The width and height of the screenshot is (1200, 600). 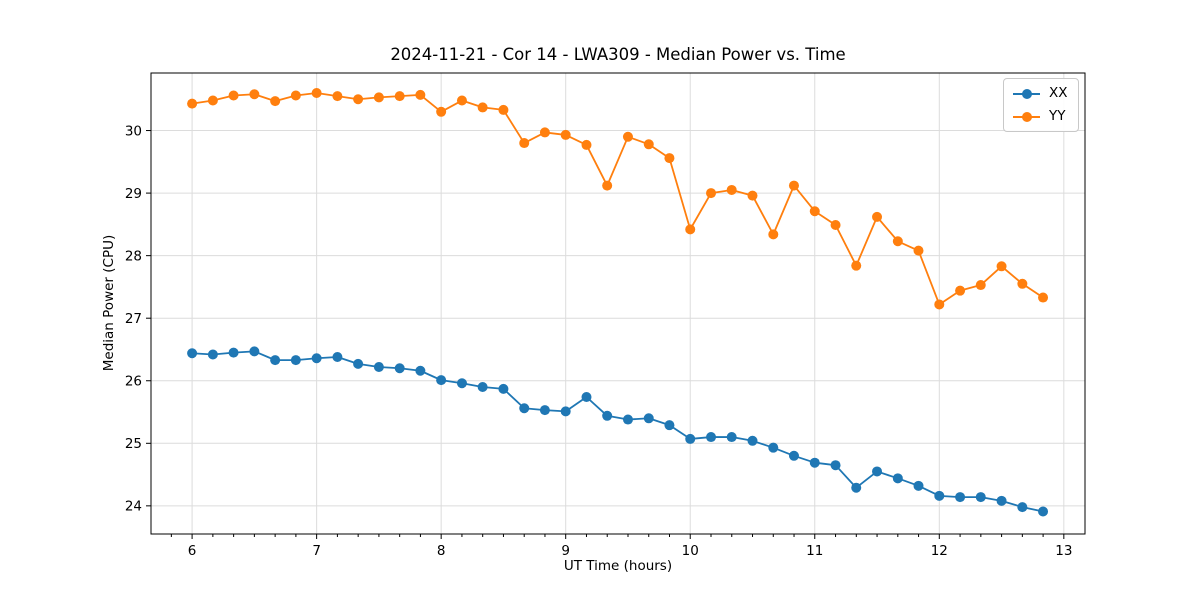 I want to click on x-tick-label: 11, so click(x=814, y=551).